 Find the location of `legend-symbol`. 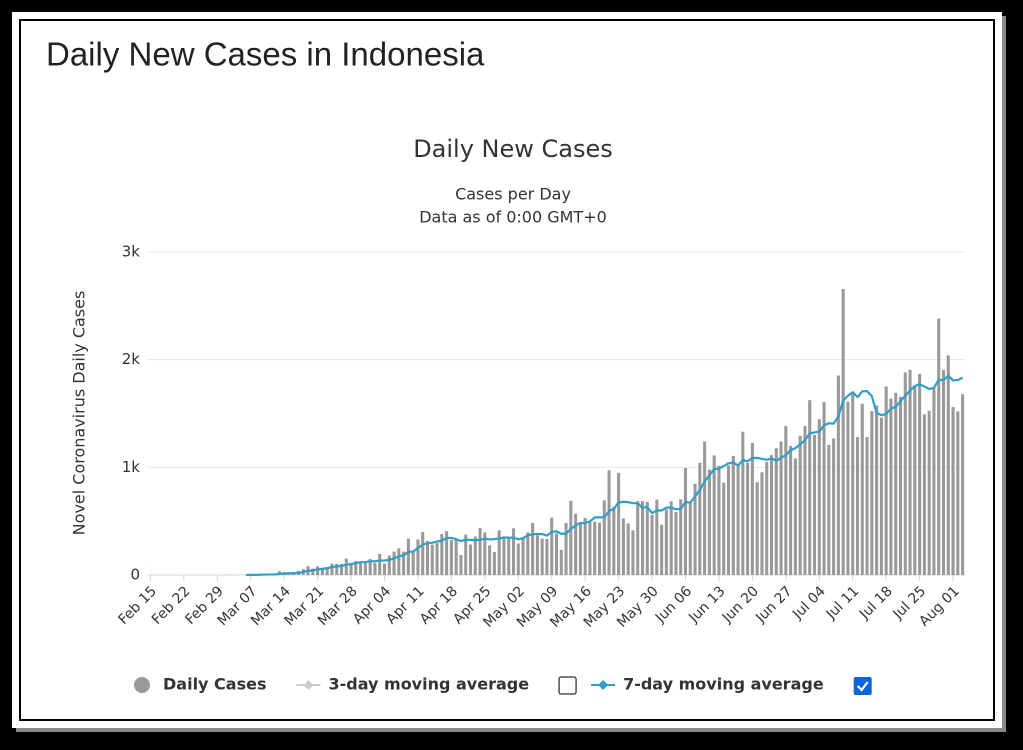

legend-symbol is located at coordinates (142, 685).